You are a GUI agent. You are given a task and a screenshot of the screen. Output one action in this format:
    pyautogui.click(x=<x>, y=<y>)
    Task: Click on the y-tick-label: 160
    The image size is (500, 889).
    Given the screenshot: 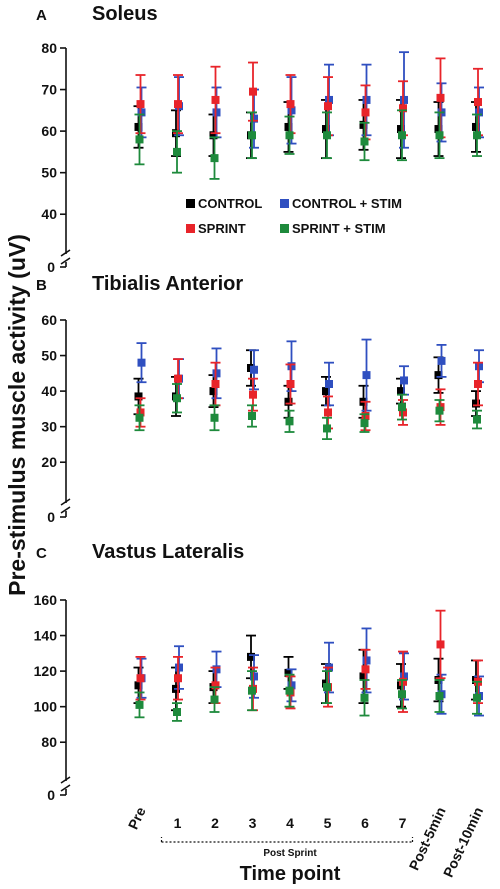 What is the action you would take?
    pyautogui.click(x=46, y=600)
    